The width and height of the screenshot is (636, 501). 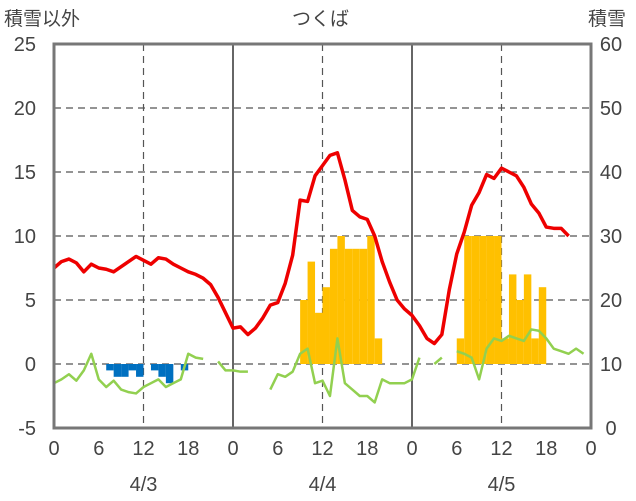 What do you see at coordinates (30, 301) in the screenshot?
I see `left-y-tick-label: 5` at bounding box center [30, 301].